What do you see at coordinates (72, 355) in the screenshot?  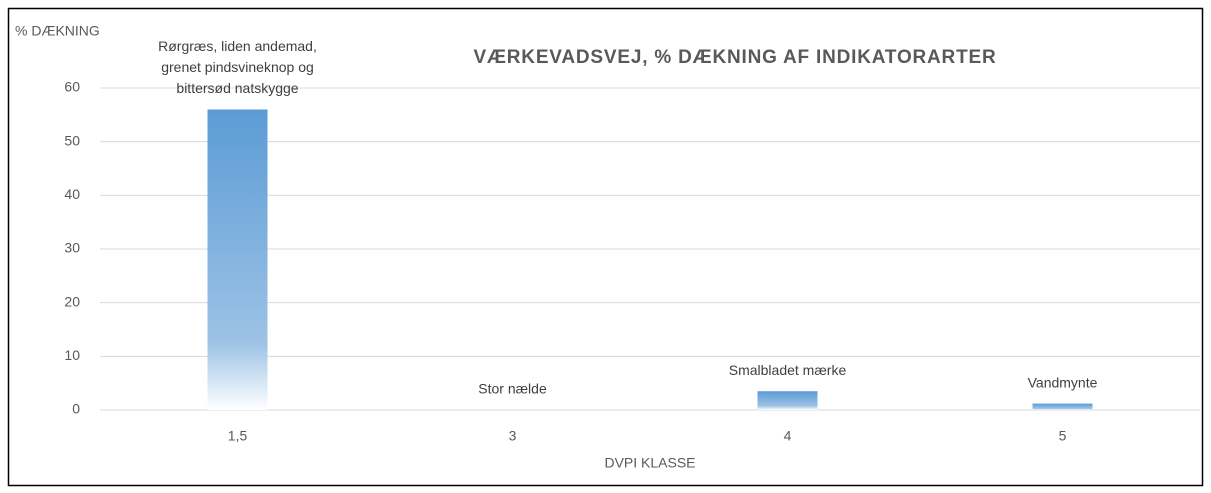 I see `y-tick-label: 10` at bounding box center [72, 355].